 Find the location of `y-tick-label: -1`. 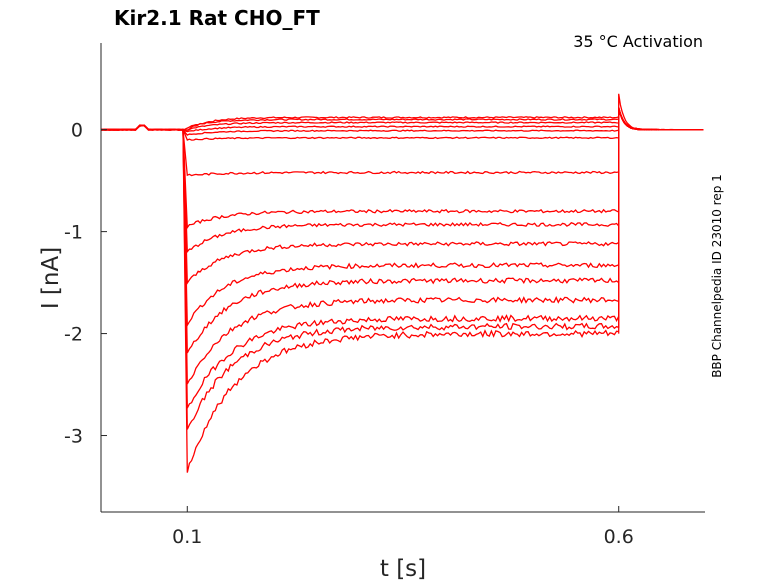

y-tick-label: -1 is located at coordinates (73, 233).